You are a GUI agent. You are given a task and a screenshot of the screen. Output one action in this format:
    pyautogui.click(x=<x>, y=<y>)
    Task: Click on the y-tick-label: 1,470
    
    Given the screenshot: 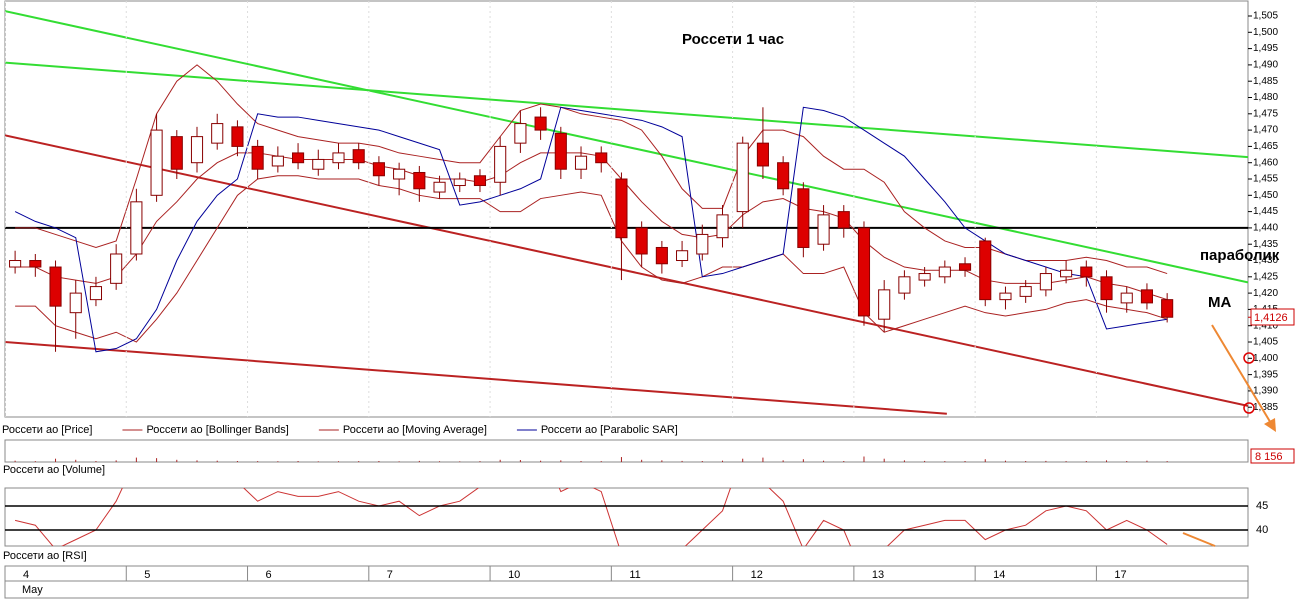 What is the action you would take?
    pyautogui.click(x=1265, y=130)
    